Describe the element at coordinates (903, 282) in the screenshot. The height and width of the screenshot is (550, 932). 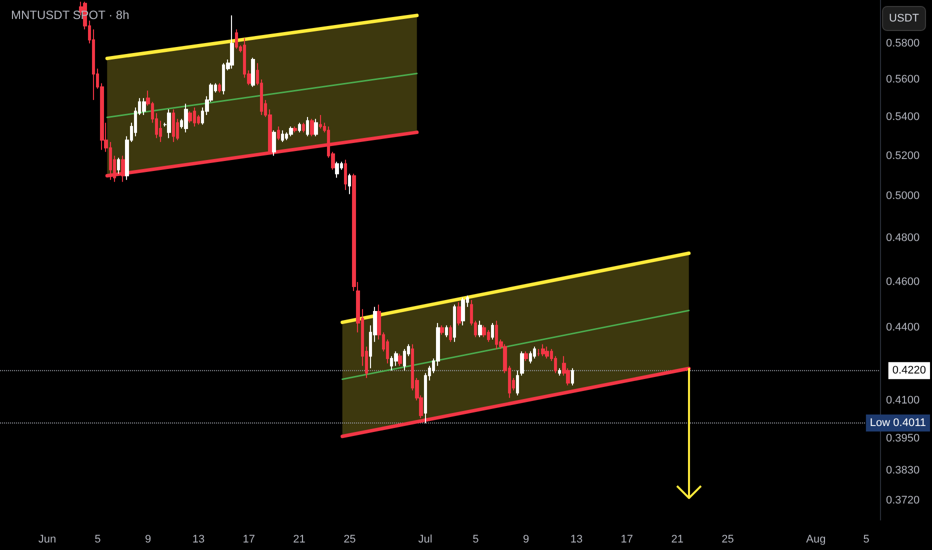
I see `y-tick-label: 0.4600` at that location.